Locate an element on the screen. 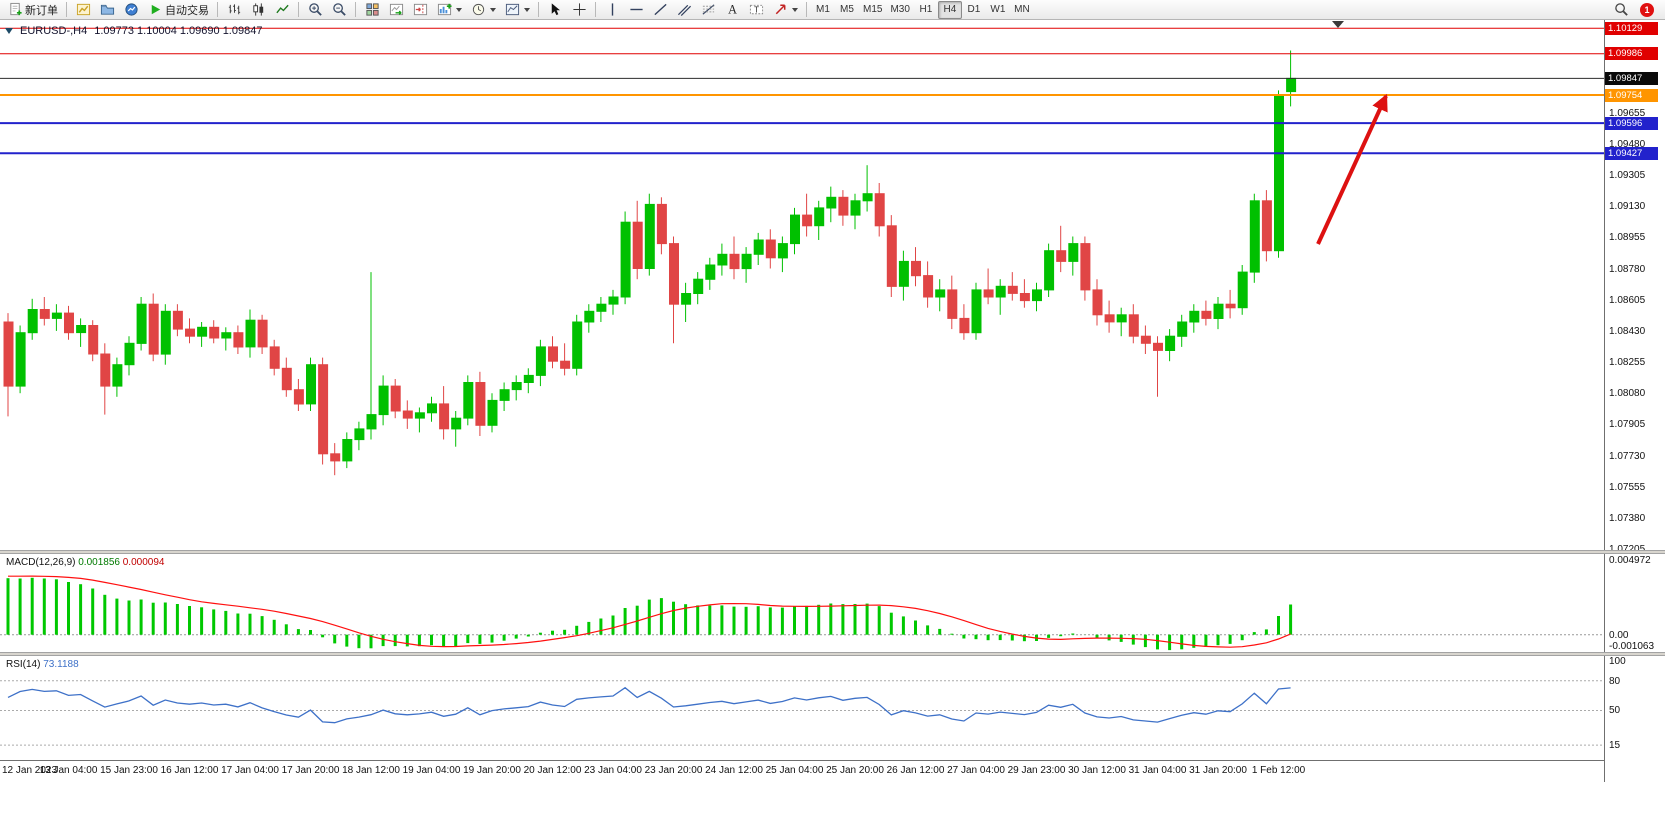 Image resolution: width=1665 pixels, height=831 pixels. horizontal-line-button is located at coordinates (636, 10).